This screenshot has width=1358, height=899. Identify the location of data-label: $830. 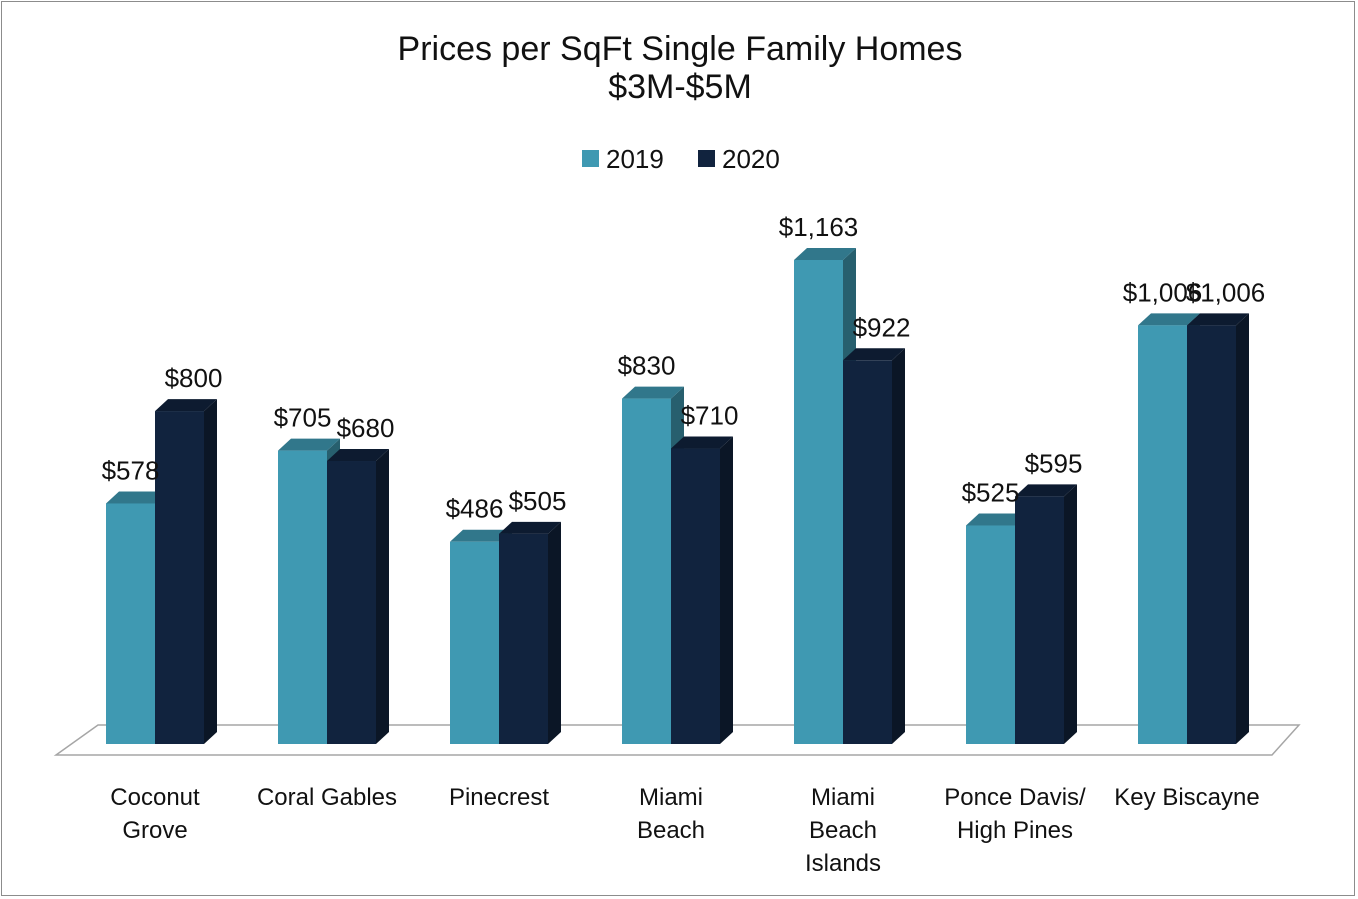
(647, 366).